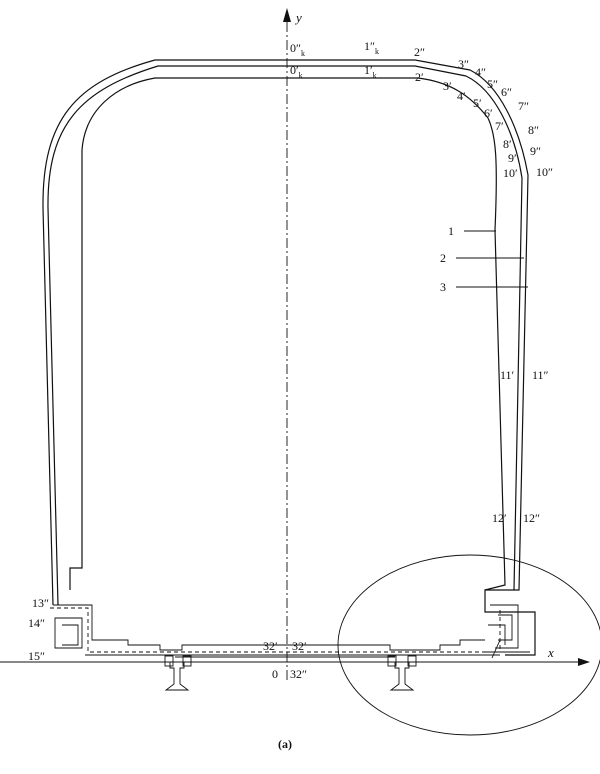  What do you see at coordinates (510, 173) in the screenshot?
I see `label-p10-inner: 10′` at bounding box center [510, 173].